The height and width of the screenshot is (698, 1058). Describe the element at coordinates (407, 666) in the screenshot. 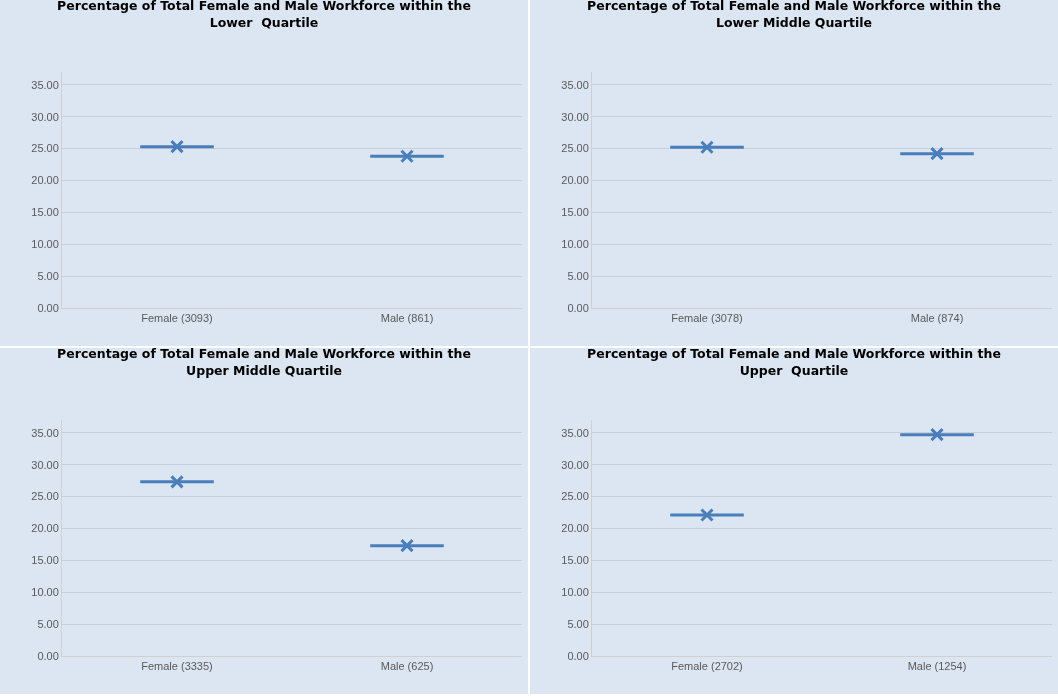

I see `x-tick-label: Male (625)` at that location.